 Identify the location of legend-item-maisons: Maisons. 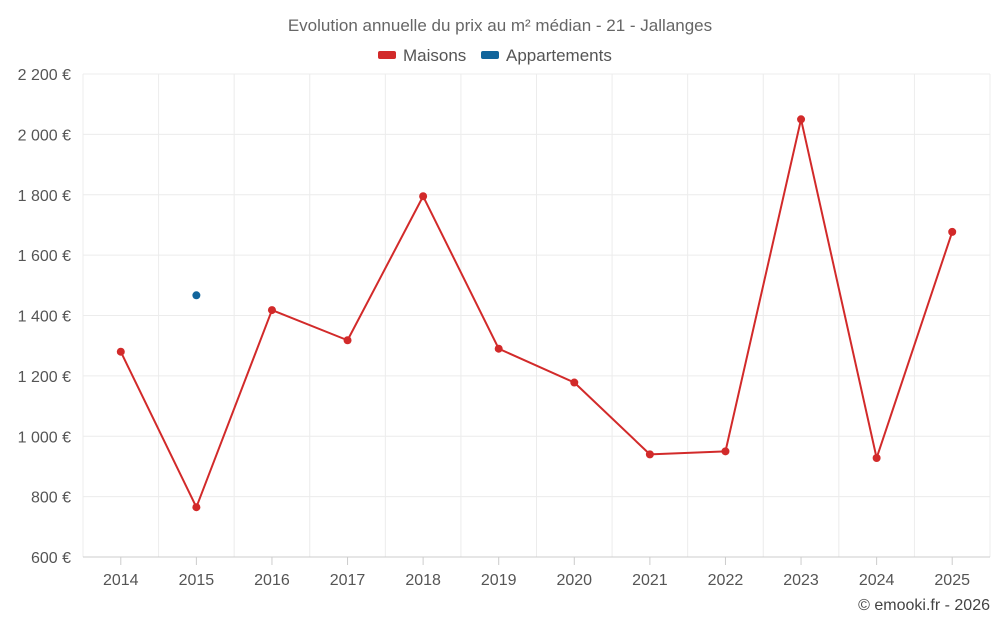
(422, 55).